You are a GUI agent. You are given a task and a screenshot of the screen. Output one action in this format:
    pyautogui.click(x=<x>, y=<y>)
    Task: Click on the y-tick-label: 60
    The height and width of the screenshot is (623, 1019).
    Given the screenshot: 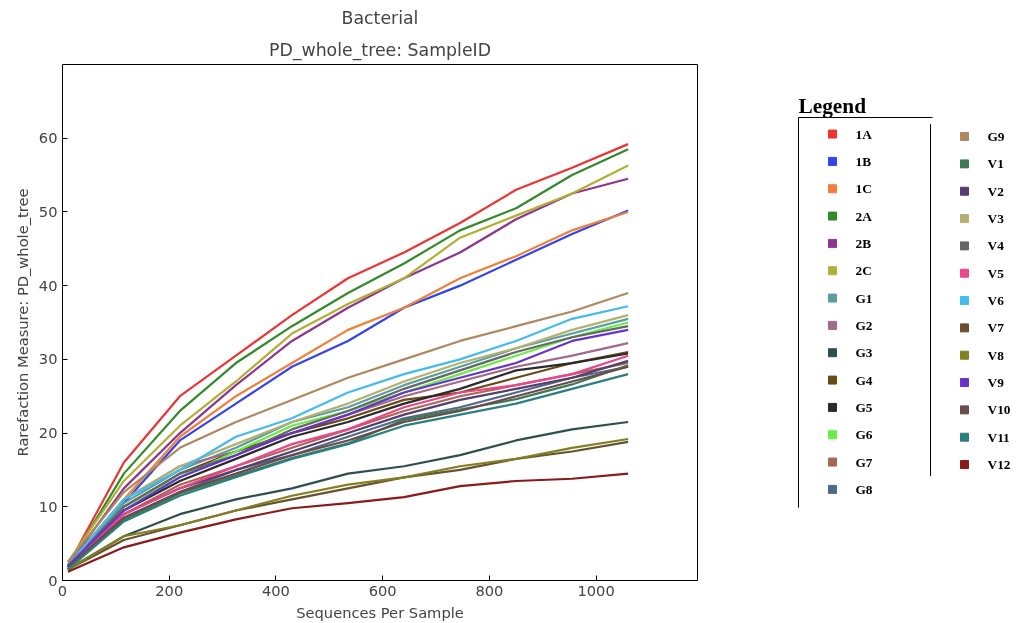 What is the action you would take?
    pyautogui.click(x=48, y=138)
    